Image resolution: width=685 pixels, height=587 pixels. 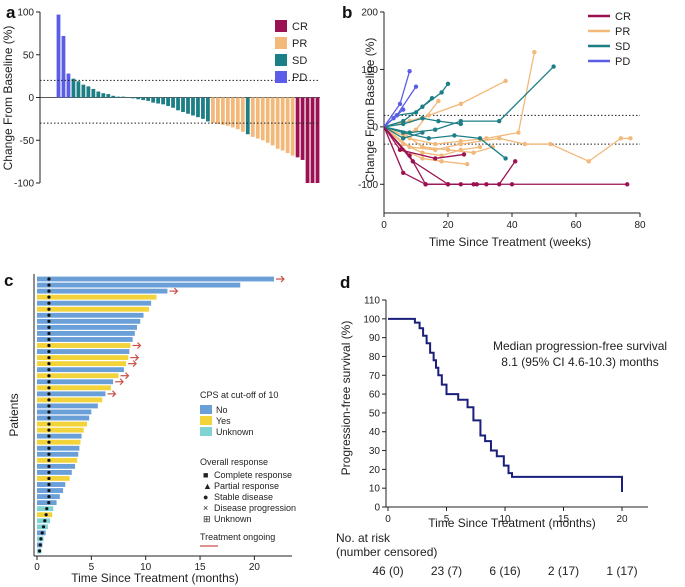 What do you see at coordinates (121, 382) in the screenshot?
I see `ongoing-arrowhead` at bounding box center [121, 382].